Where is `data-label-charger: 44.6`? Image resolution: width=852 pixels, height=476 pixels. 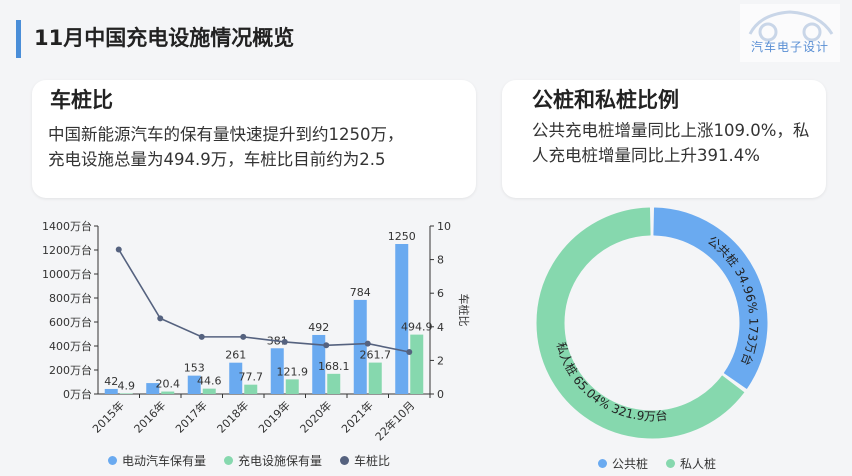 data-label-charger: 44.6 is located at coordinates (209, 381).